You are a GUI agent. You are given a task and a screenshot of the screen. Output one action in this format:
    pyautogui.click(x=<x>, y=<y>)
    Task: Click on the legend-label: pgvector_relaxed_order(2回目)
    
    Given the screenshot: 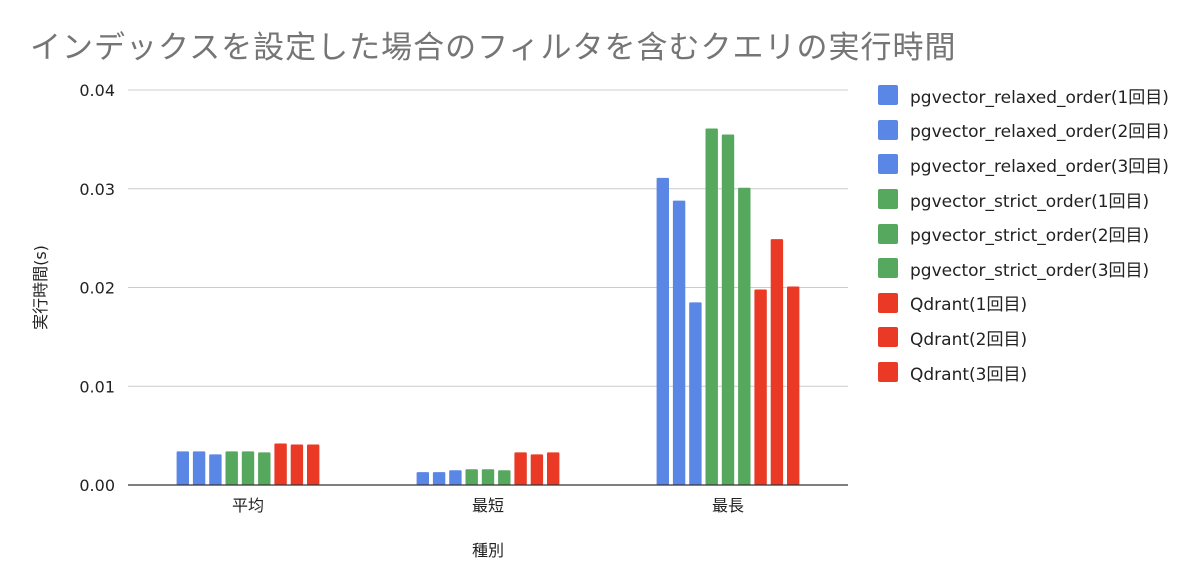 What is the action you would take?
    pyautogui.click(x=1039, y=132)
    